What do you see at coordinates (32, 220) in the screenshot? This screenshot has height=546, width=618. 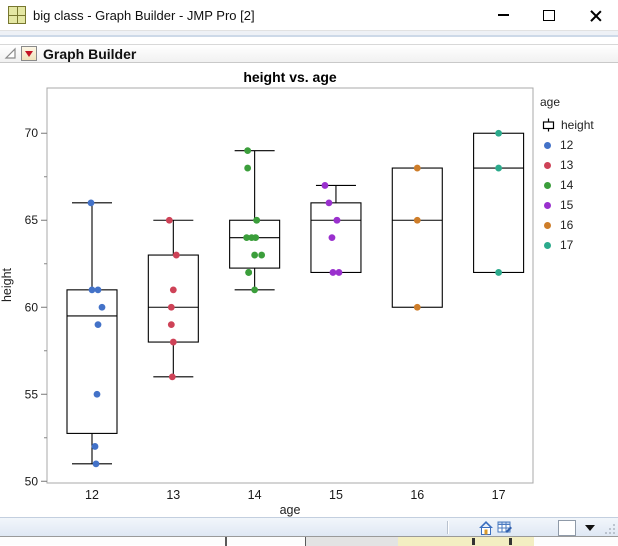 I see `y-tick-label: 65` at bounding box center [32, 220].